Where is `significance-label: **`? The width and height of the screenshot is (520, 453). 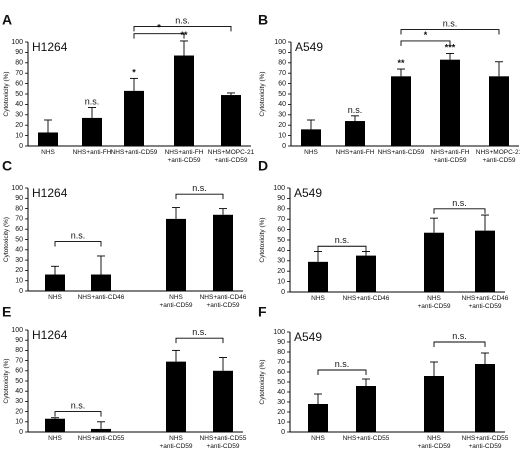
significance-label: ** is located at coordinates (401, 63).